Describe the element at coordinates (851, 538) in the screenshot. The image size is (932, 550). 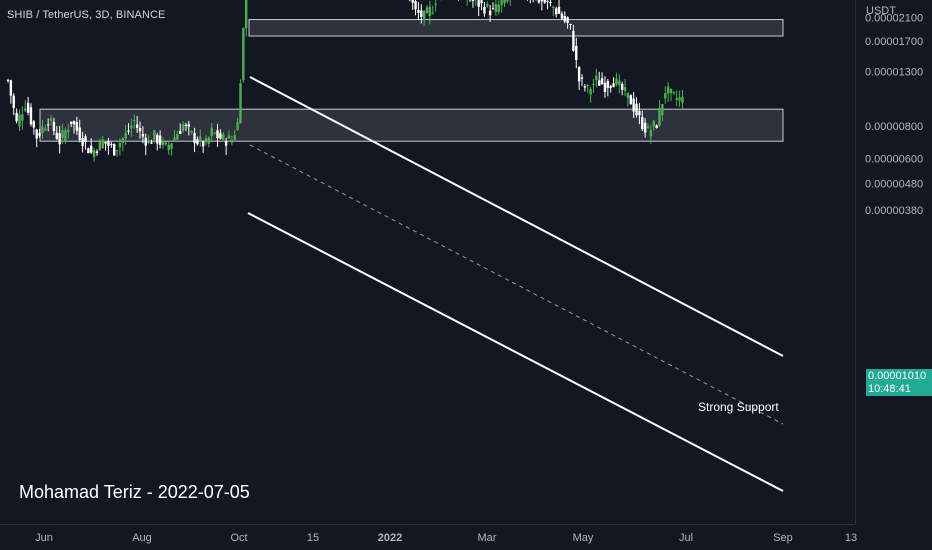
I see `time-axis-label: 13` at that location.